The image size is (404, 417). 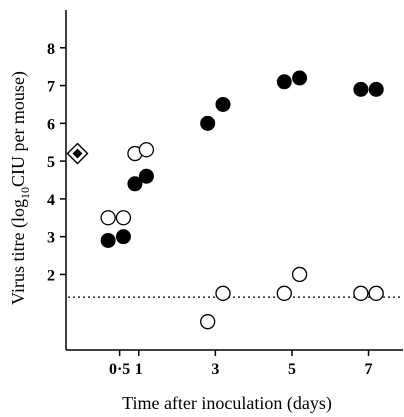 I want to click on x-tick-label: 0·5, so click(x=119, y=369).